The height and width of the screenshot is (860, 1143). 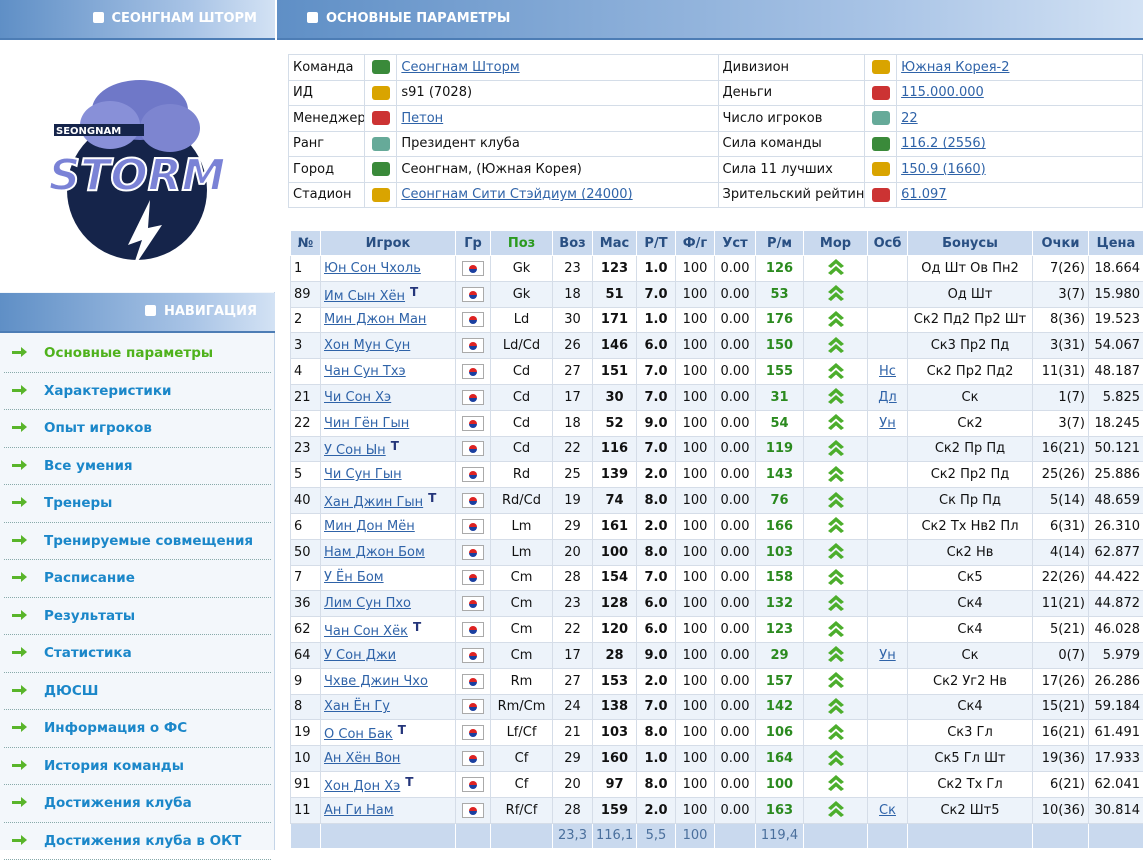 What do you see at coordinates (357, 706) in the screenshot?
I see `player-name: Хан Ён Гу` at bounding box center [357, 706].